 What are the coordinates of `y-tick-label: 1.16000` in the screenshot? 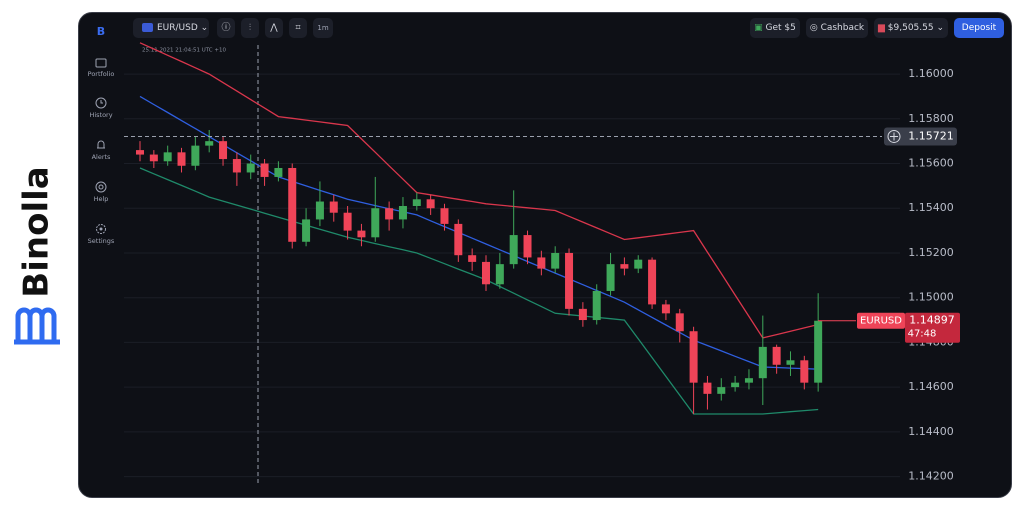 It's located at (931, 73).